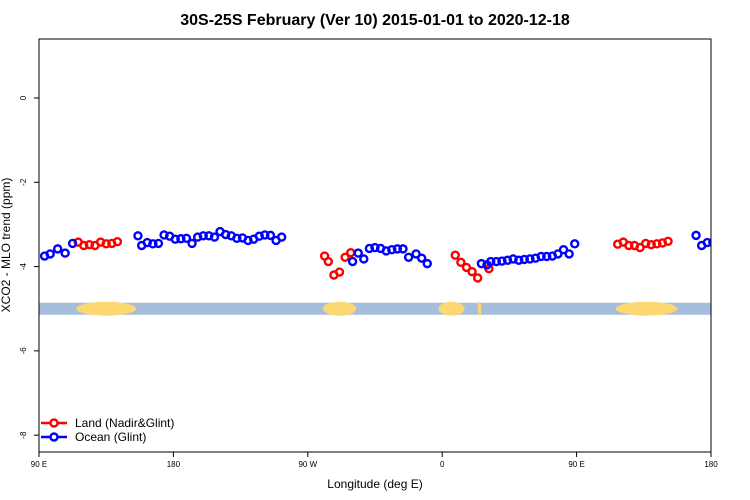  I want to click on y-tick-label: -4, so click(23, 266).